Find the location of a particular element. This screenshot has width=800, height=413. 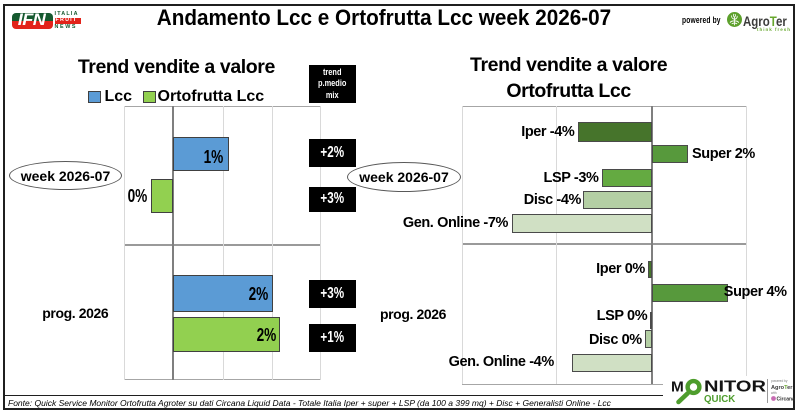

svg-text: with is located at coordinates (774, 393).